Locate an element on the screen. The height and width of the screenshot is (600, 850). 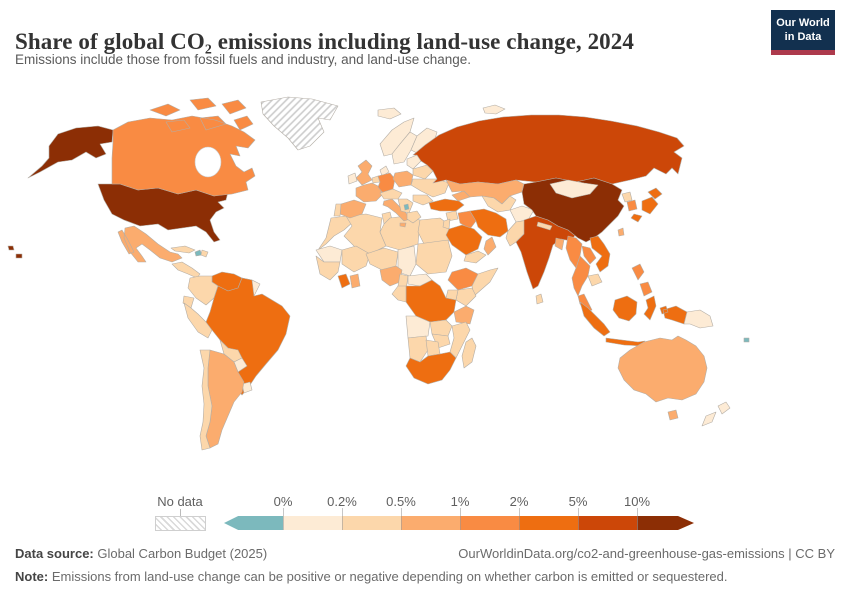
country-sri-lanka is located at coordinates (539, 299).